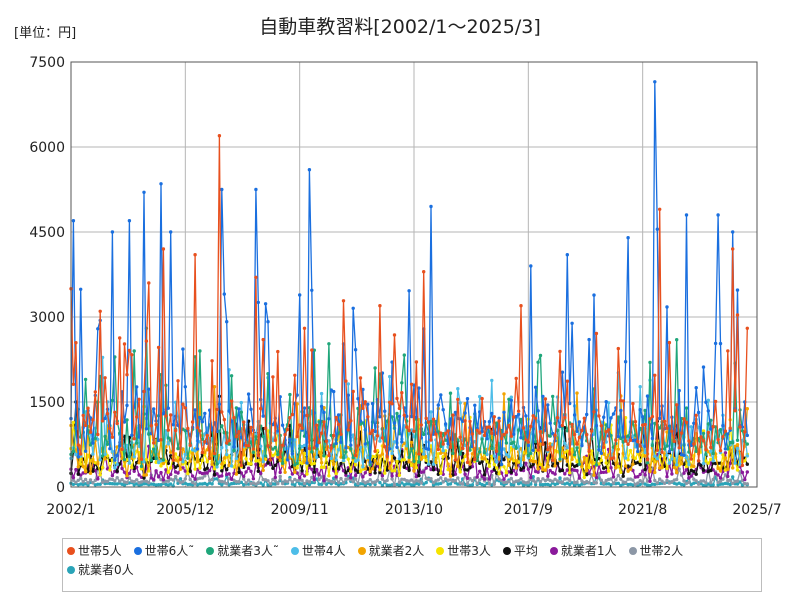 The image size is (800, 600). Describe the element at coordinates (106, 570) in the screenshot. I see `legend-label: 就業者0人` at that location.